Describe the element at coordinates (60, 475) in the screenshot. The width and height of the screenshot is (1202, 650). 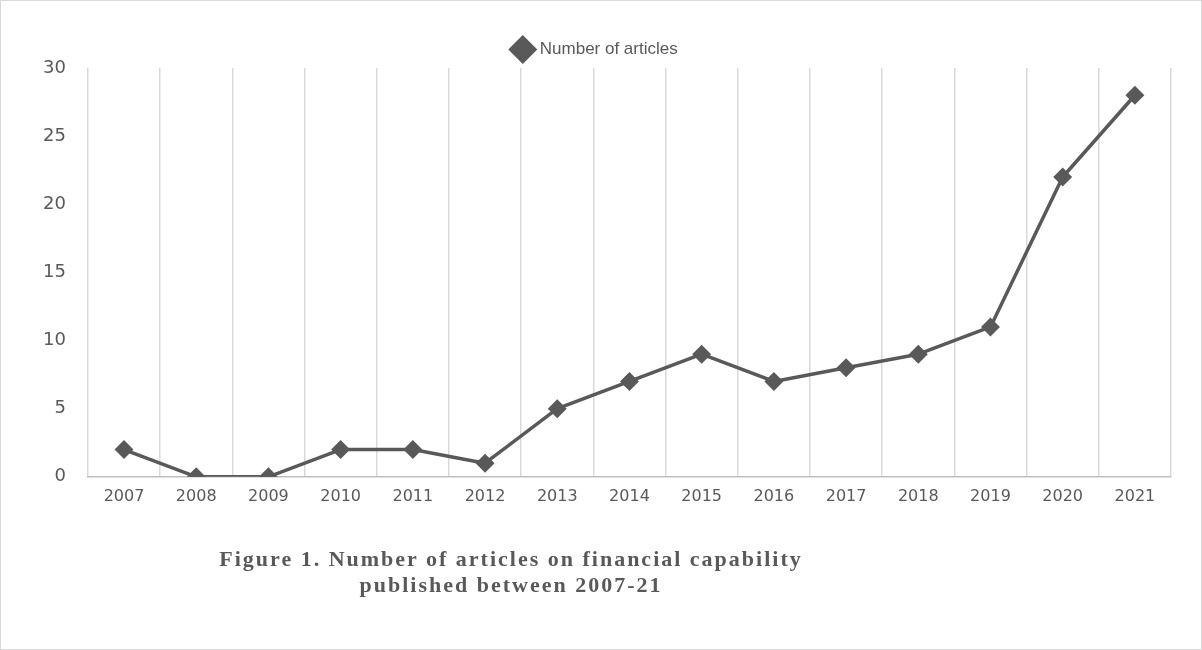
I see `y-tick-label: 0` at that location.